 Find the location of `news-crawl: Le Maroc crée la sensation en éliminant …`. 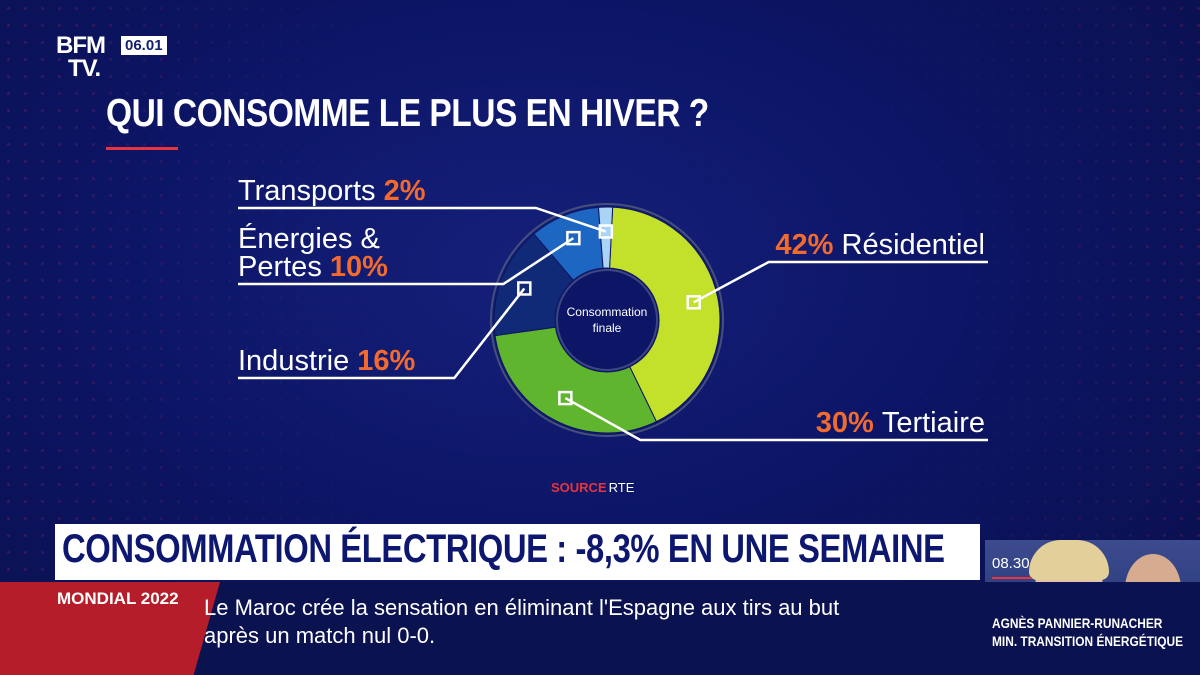

news-crawl: Le Maroc crée la sensation en éliminant … is located at coordinates (594, 622).